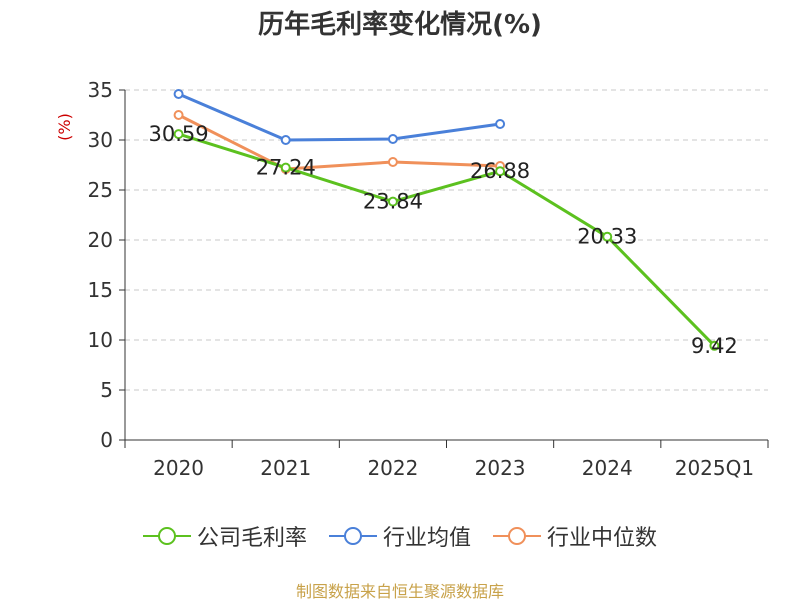  I want to click on y-tick-label: 35, so click(100, 90).